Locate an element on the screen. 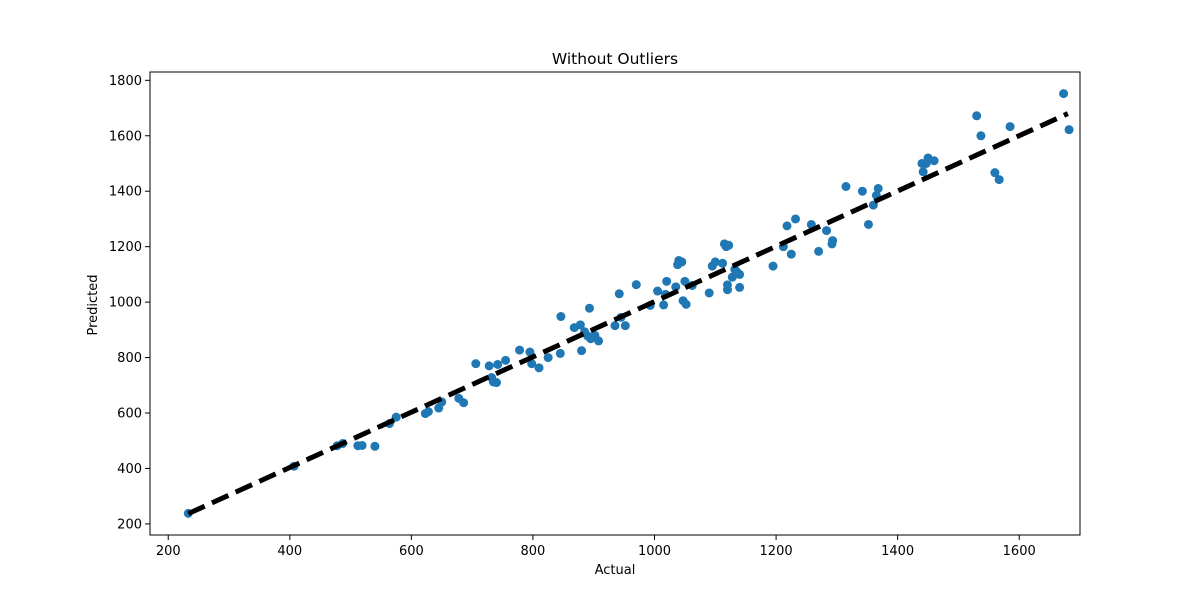  y-tick-label: 600 is located at coordinates (129, 414).